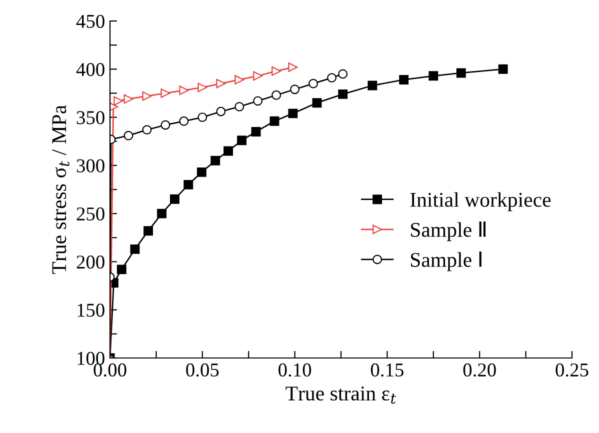 This screenshot has width=599, height=433. What do you see at coordinates (341, 395) in the screenshot?
I see `x-axis-title: True strain ε$_{t}$` at bounding box center [341, 395].